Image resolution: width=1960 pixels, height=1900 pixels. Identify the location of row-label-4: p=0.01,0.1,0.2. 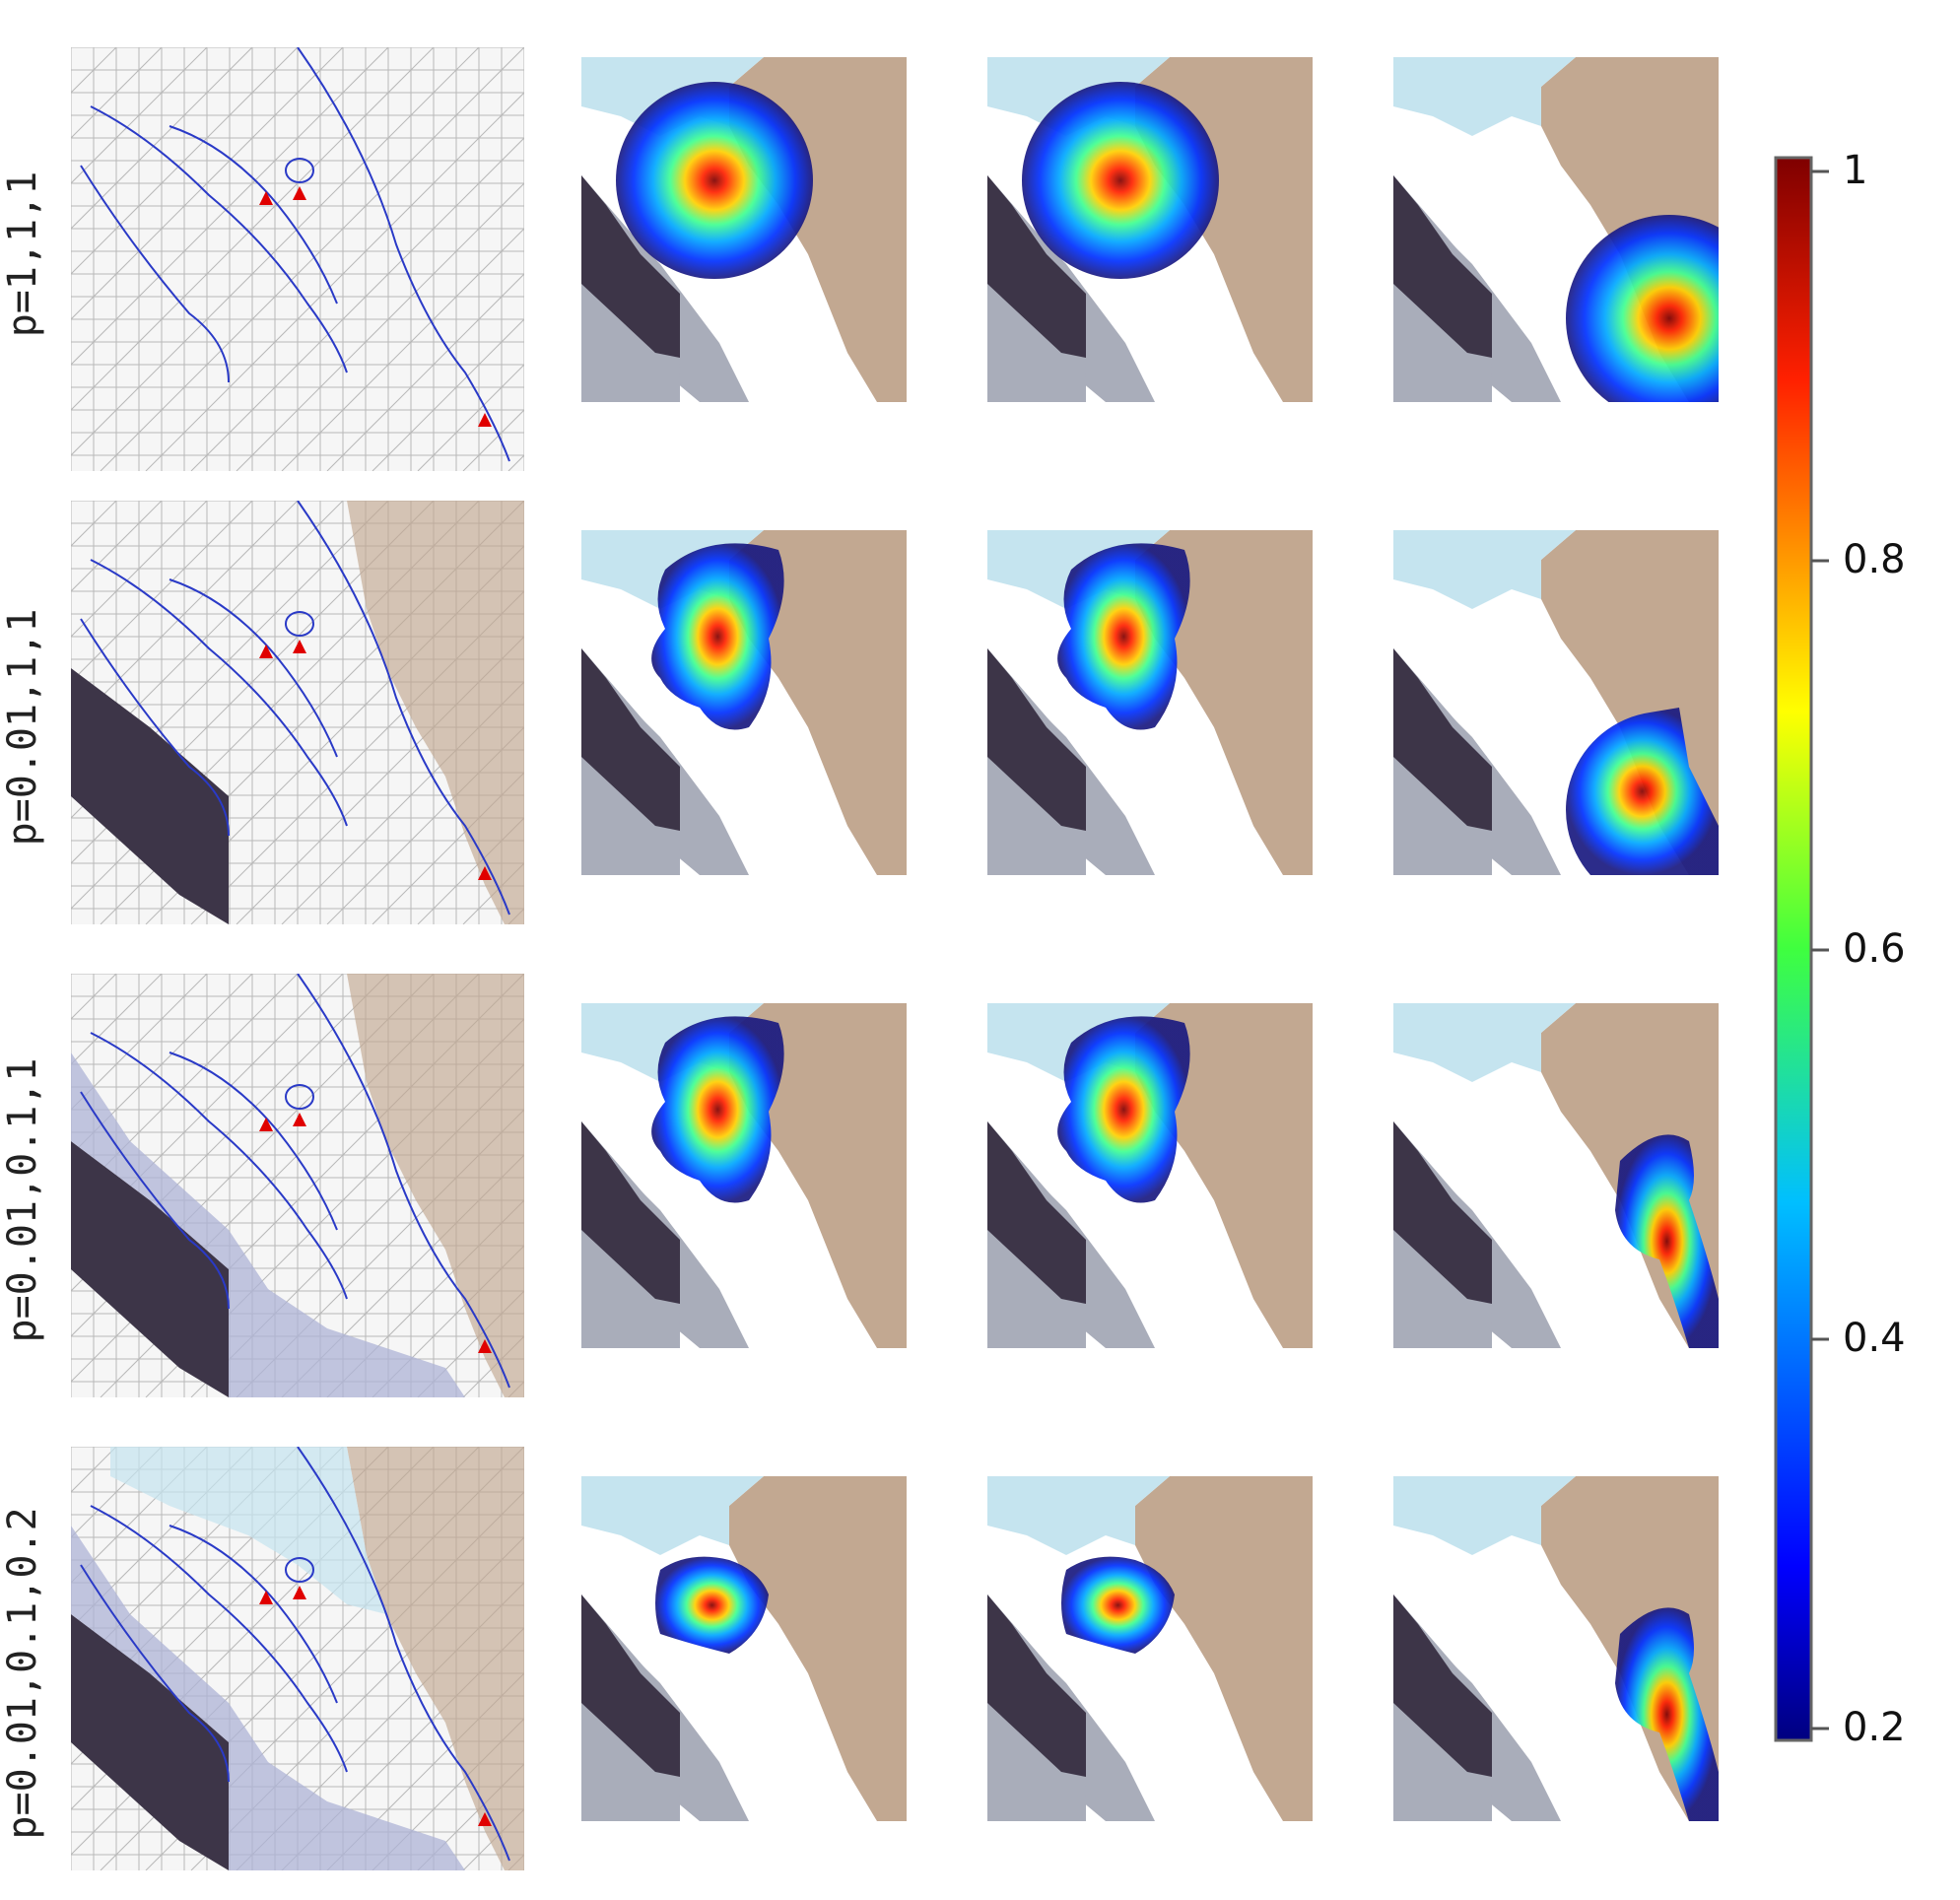
(22, 1673).